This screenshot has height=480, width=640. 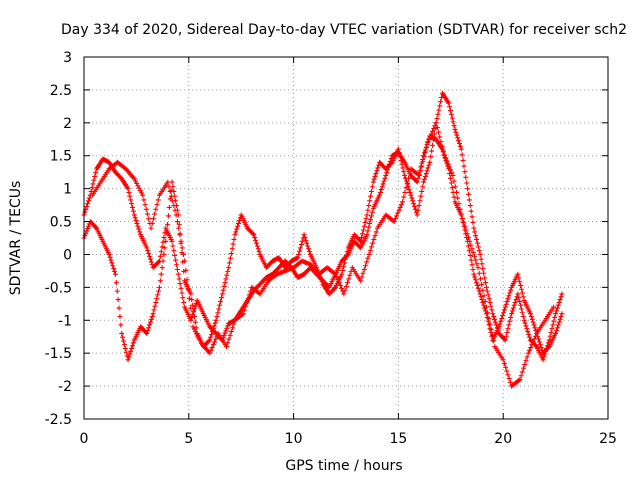 I want to click on y-tick-label: 2.5, so click(x=61, y=91).